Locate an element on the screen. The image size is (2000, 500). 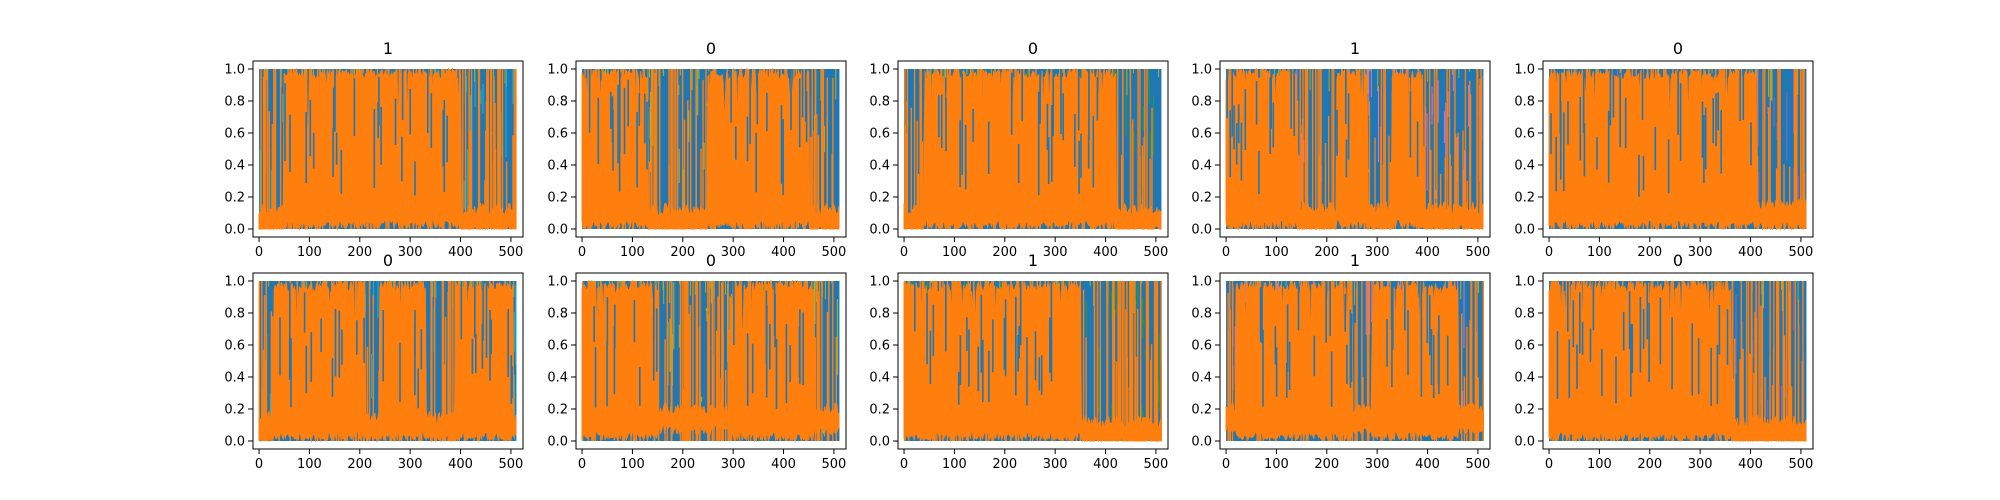
subplot-4: 0 100 200 300 400 500 0.0 0.2 0.4 0.6 0.8 1.0 is located at coordinates (1341, 160).